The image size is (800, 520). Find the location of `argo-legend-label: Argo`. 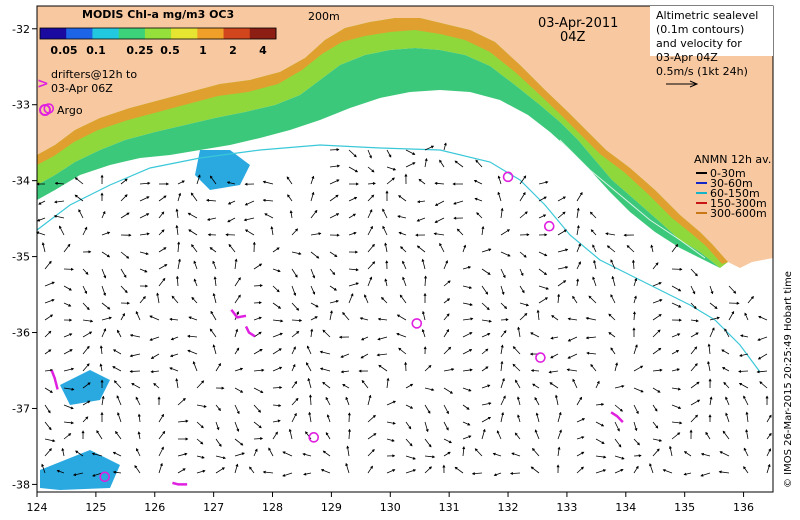

argo-legend-label: Argo is located at coordinates (70, 110).